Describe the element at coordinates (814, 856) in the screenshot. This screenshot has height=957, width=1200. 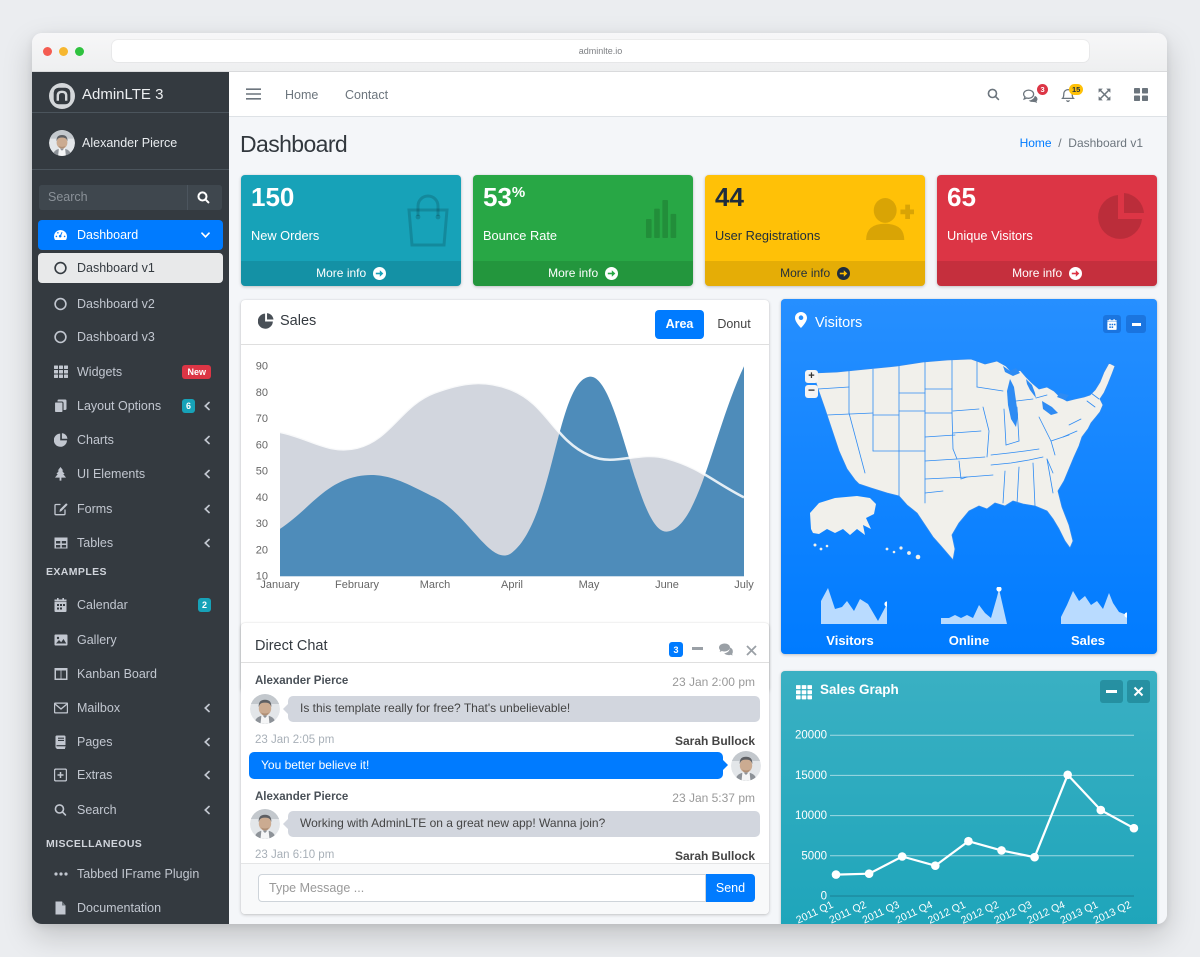
I see `svg-text: 5000` at that location.